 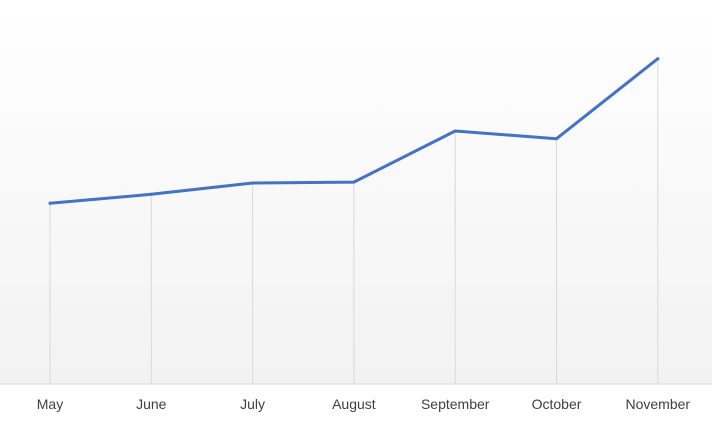 I want to click on x-tick-label: November, so click(x=658, y=404).